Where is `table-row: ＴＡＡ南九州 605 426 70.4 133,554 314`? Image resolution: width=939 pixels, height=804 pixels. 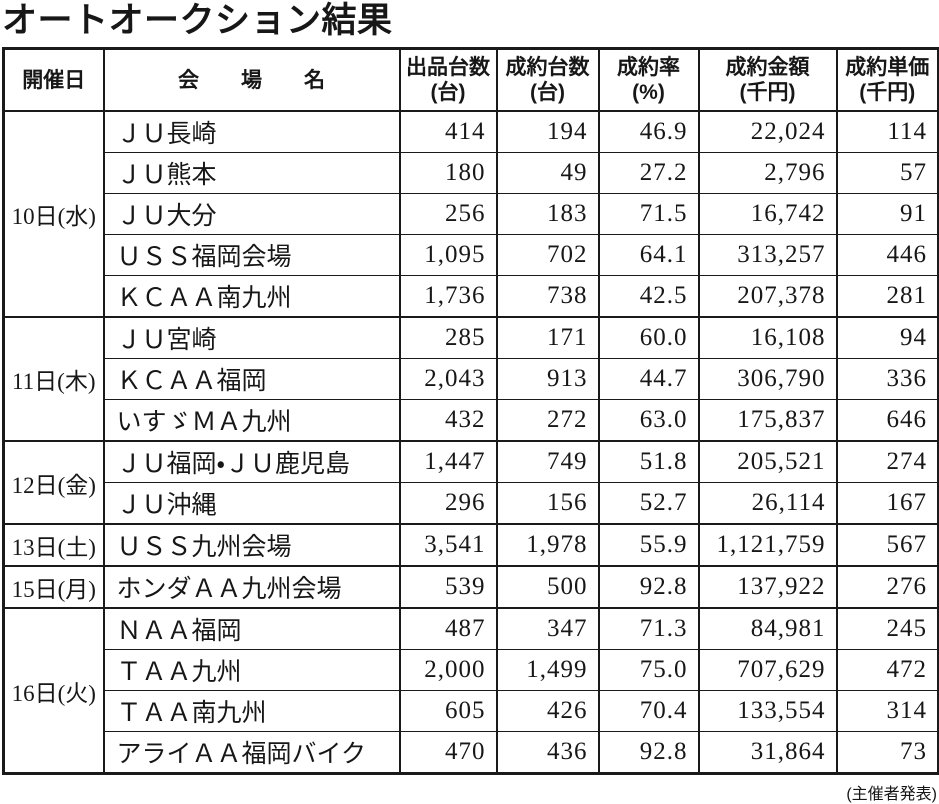
table-row: ＴＡＡ南九州 605 426 70.4 133,554 314 is located at coordinates (471, 711).